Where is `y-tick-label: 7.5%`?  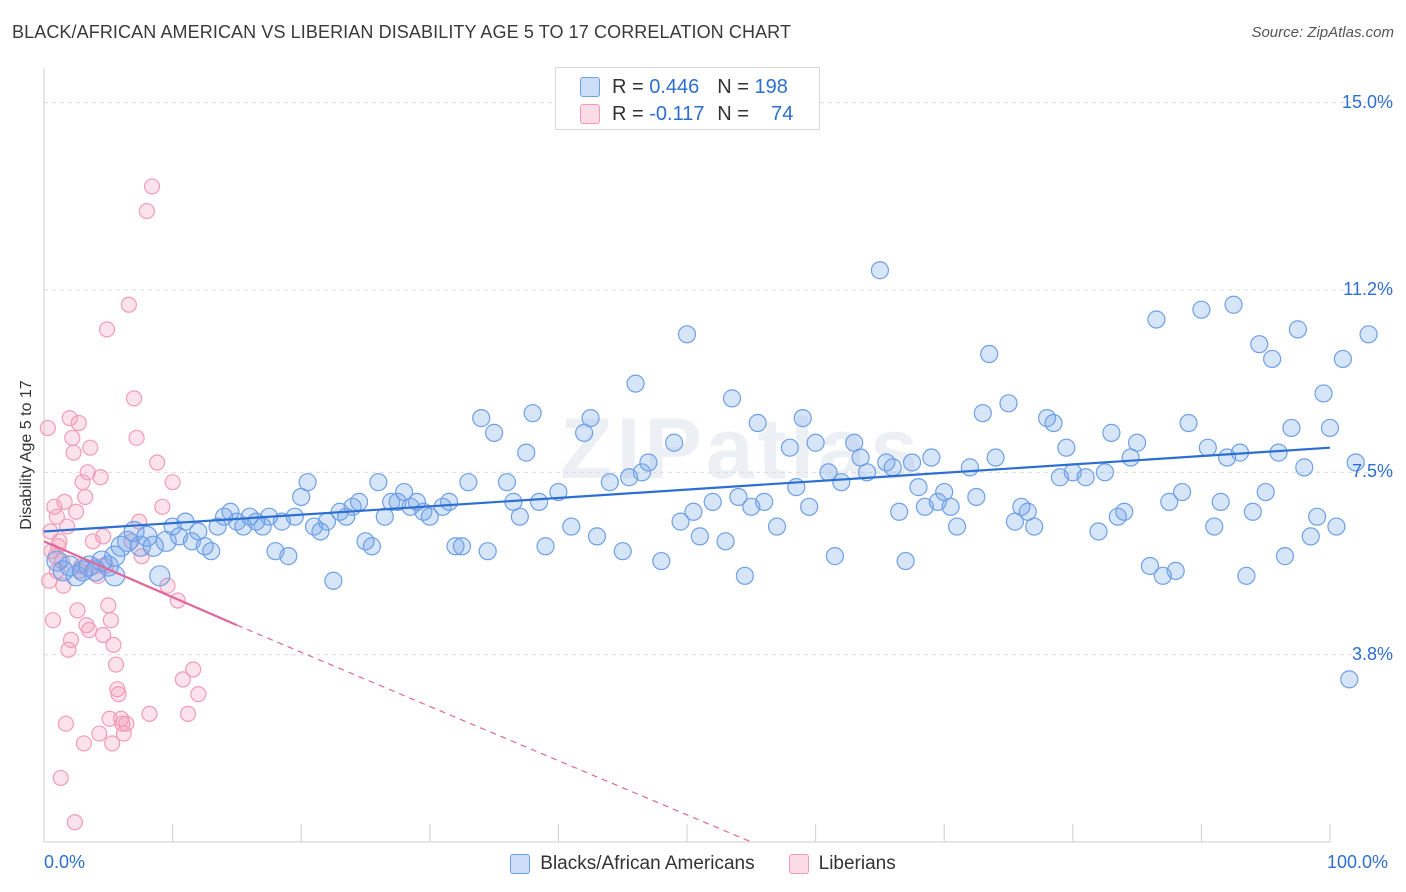
y-tick-label: 7.5% is located at coordinates (1372, 471).